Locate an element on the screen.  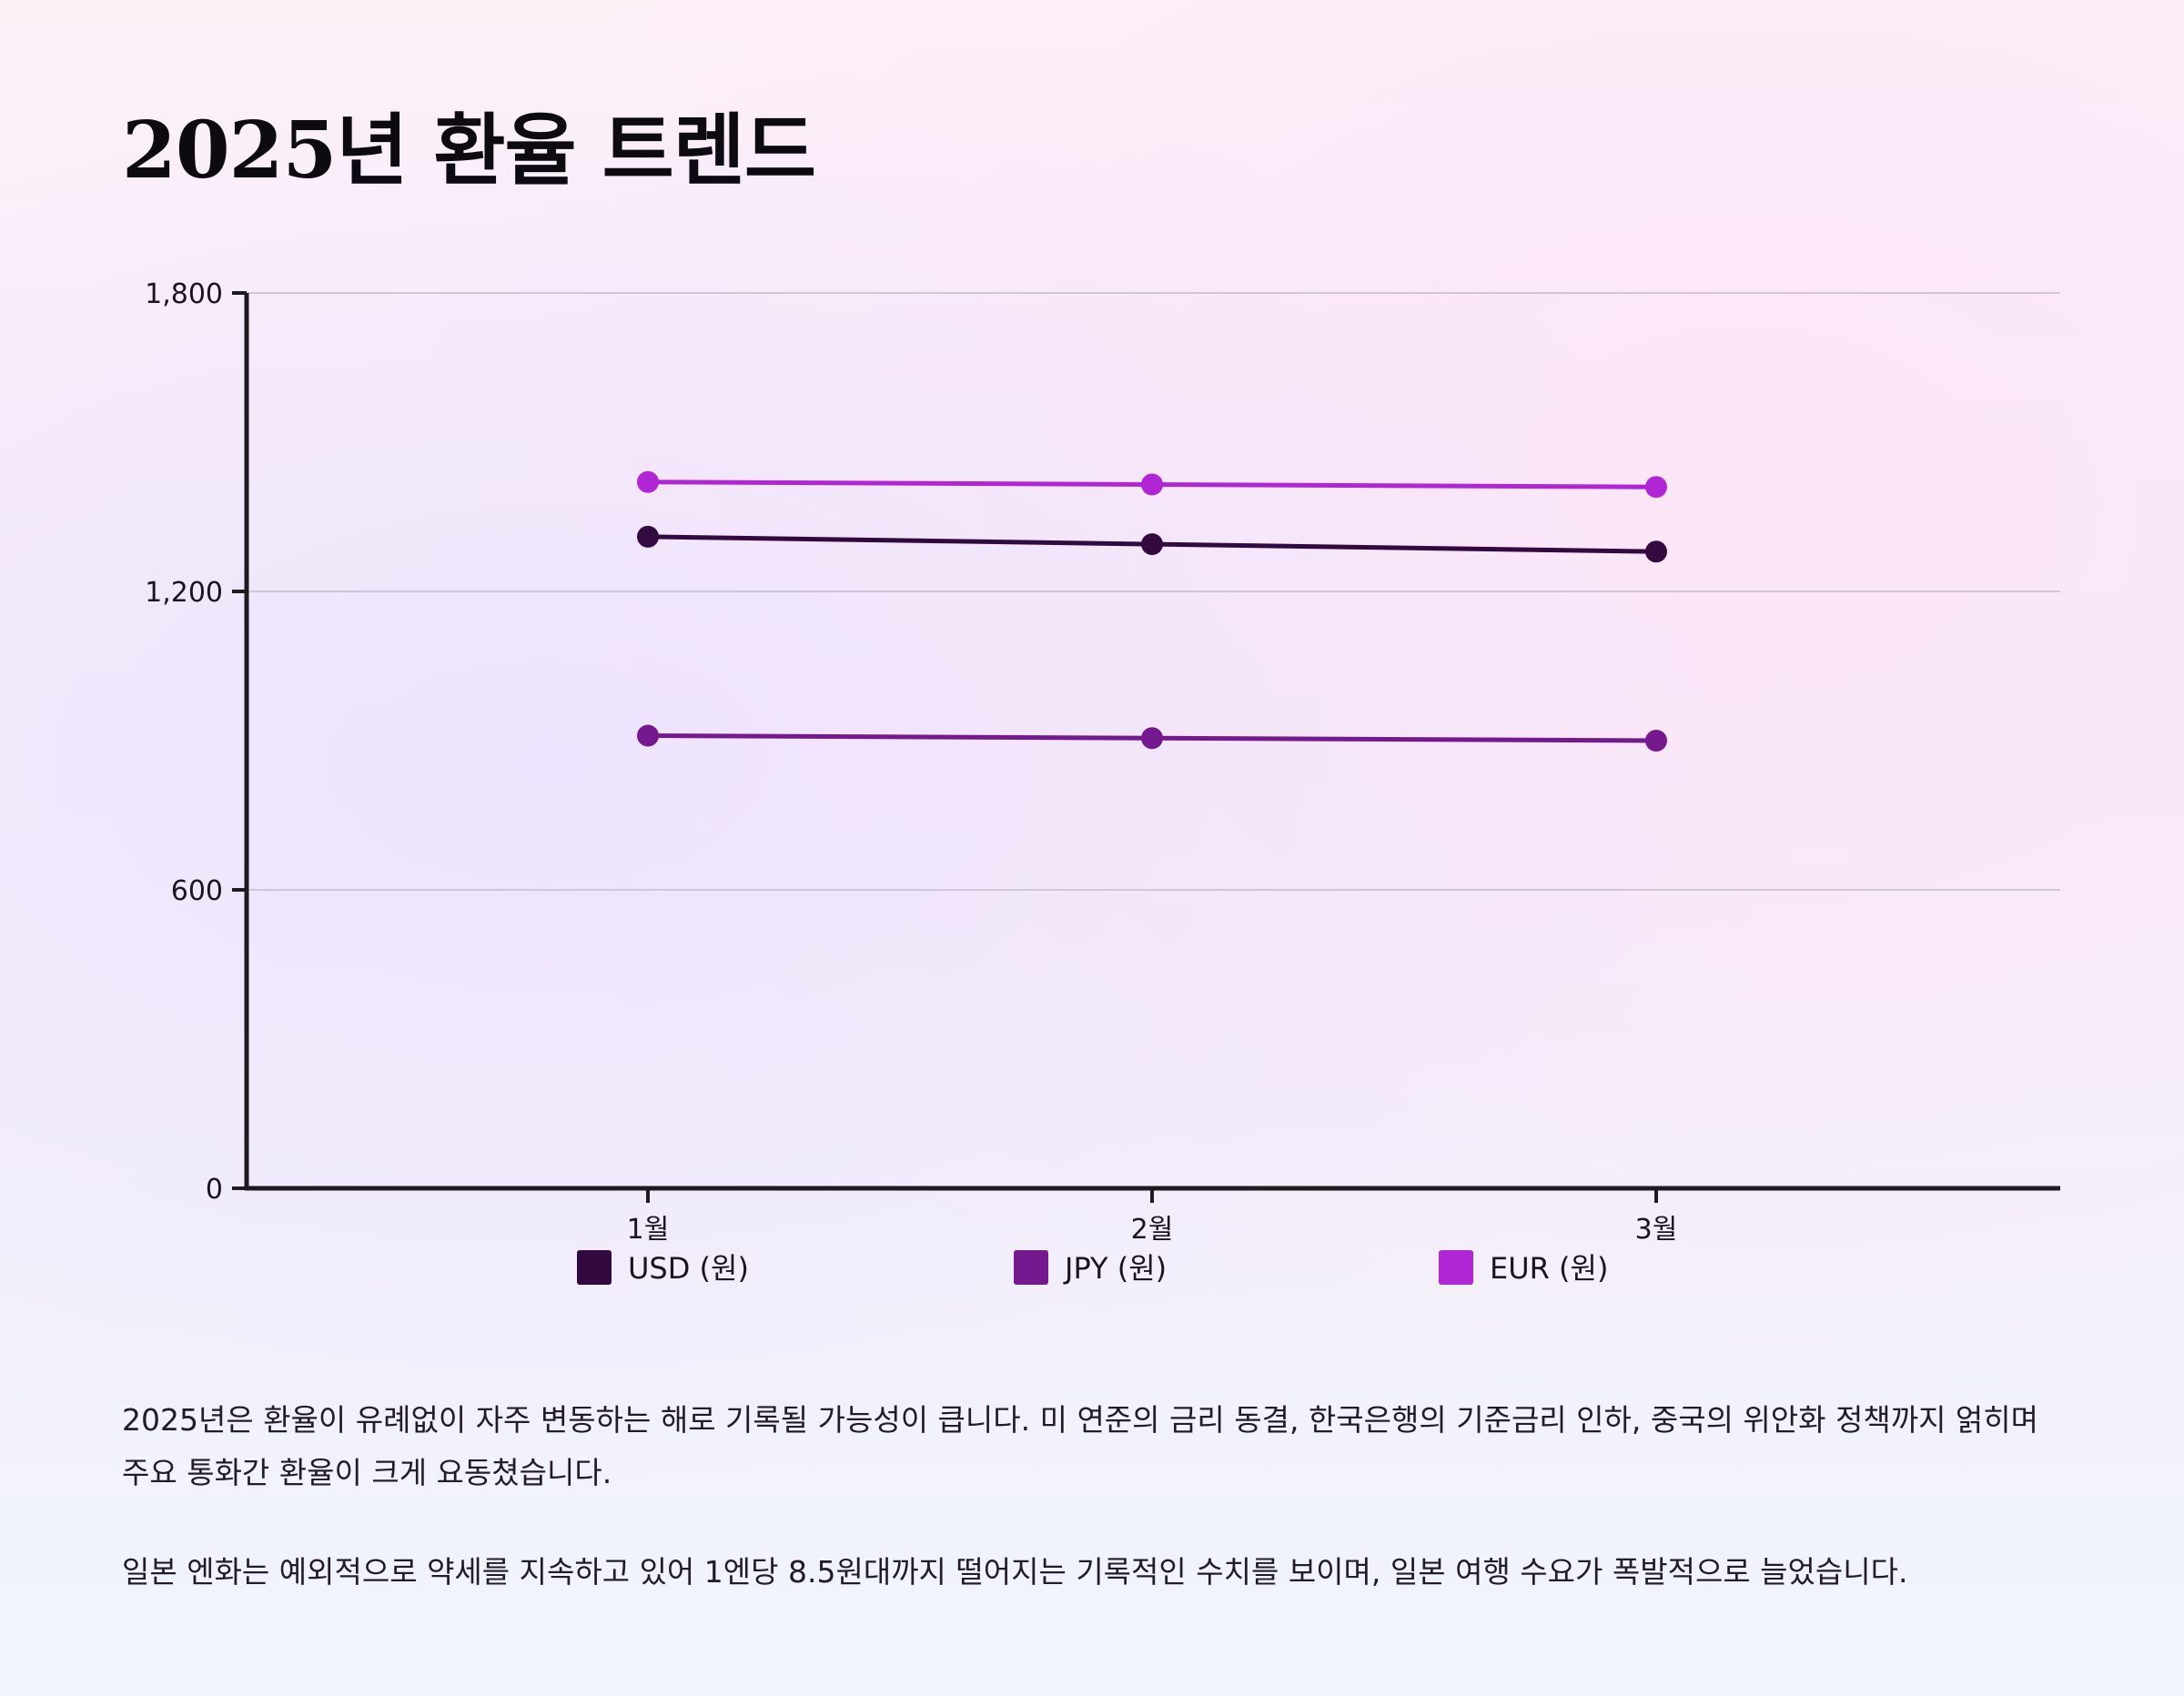
legend-label: EUR (원) is located at coordinates (1549, 1268).